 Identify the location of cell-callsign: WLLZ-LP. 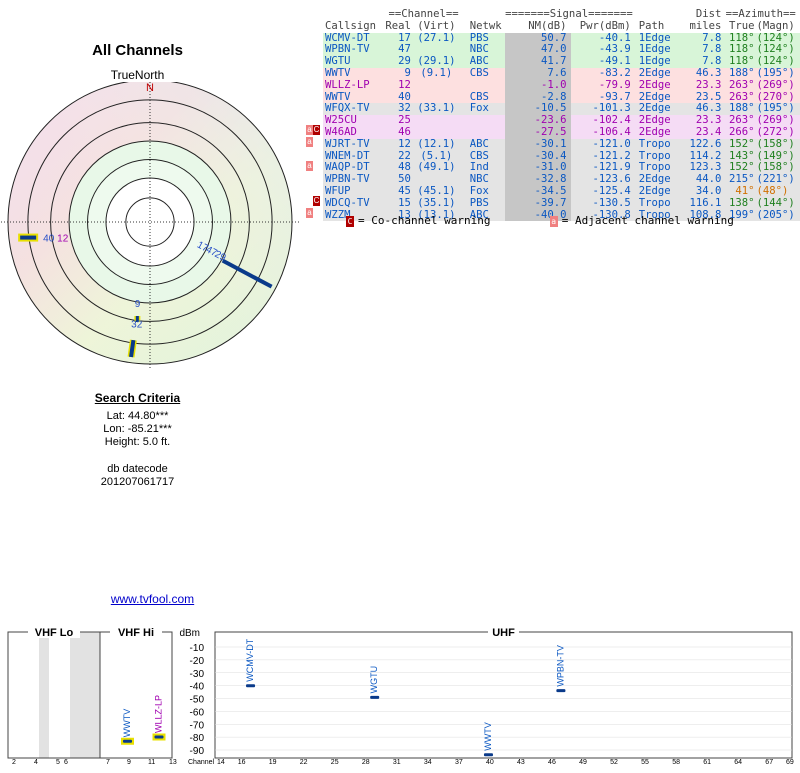
(354, 85).